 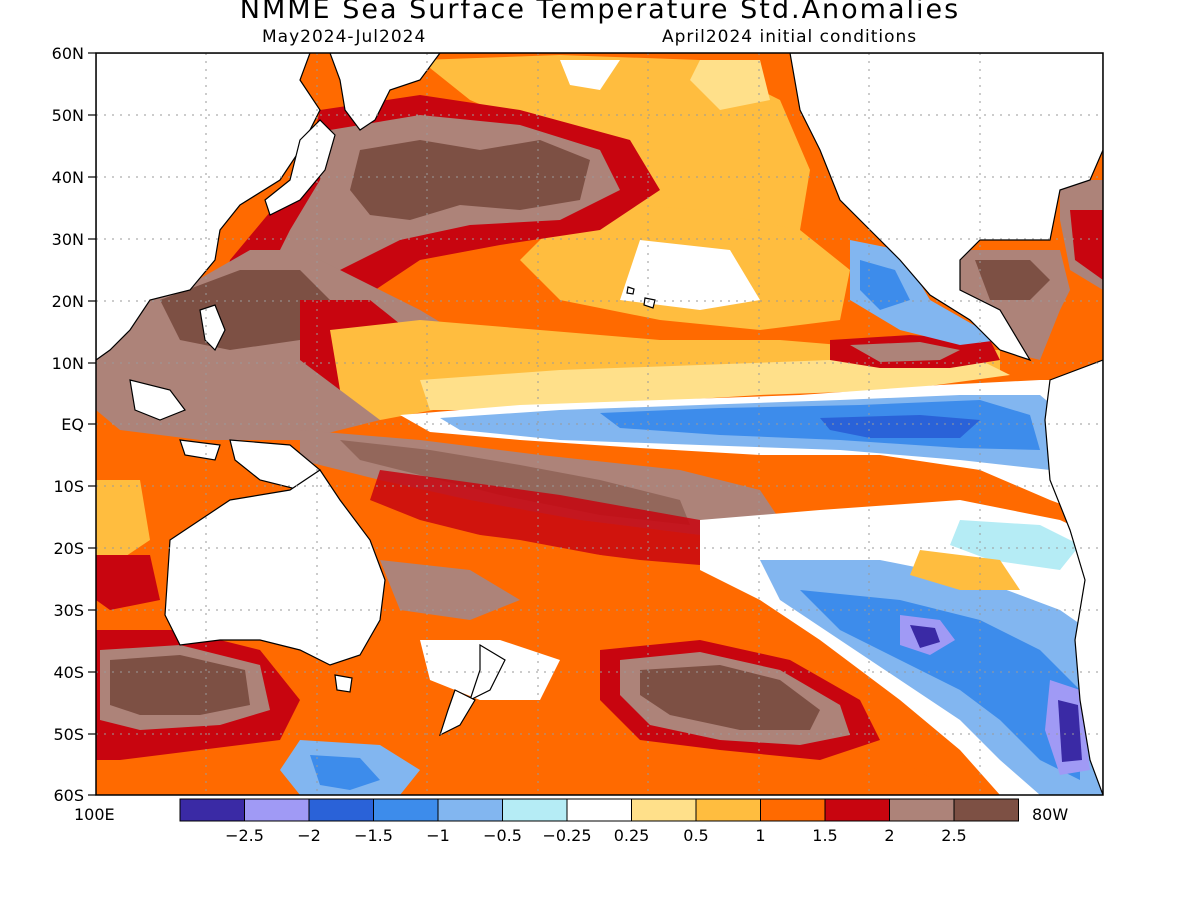 I want to click on lat-label-20n: 20N, so click(x=68, y=301).